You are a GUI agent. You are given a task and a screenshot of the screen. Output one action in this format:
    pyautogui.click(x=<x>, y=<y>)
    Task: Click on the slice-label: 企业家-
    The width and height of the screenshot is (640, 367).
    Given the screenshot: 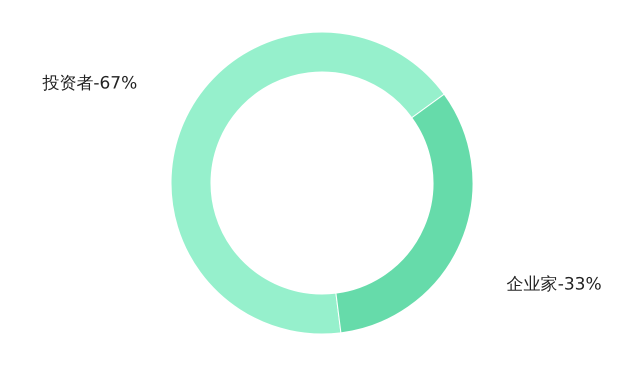 What is the action you would take?
    pyautogui.click(x=535, y=284)
    